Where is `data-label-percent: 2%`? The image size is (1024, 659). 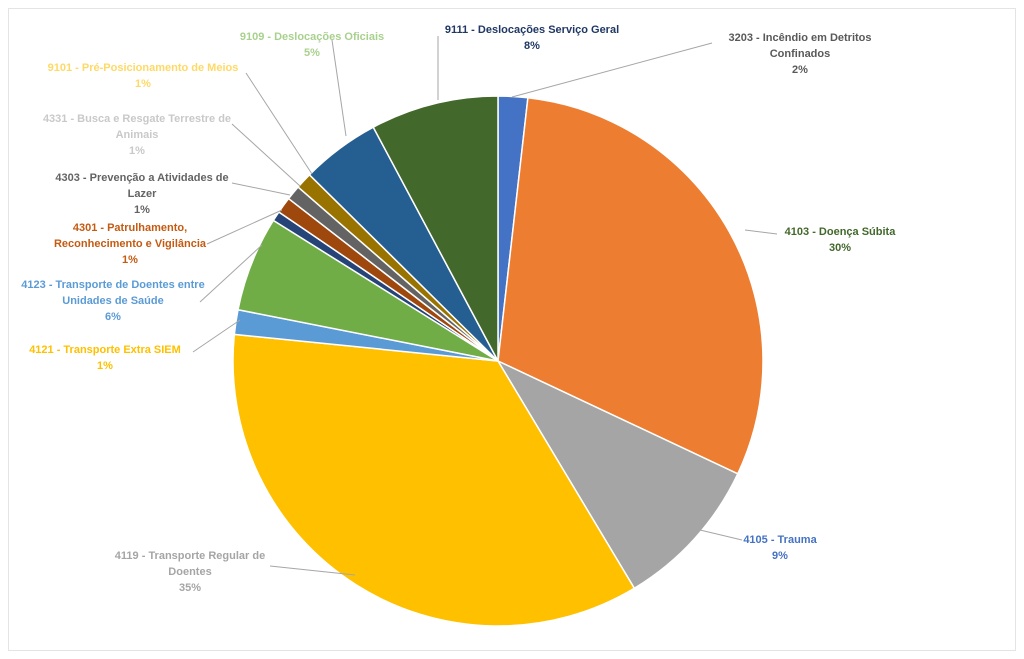
data-label-percent: 2% is located at coordinates (800, 70).